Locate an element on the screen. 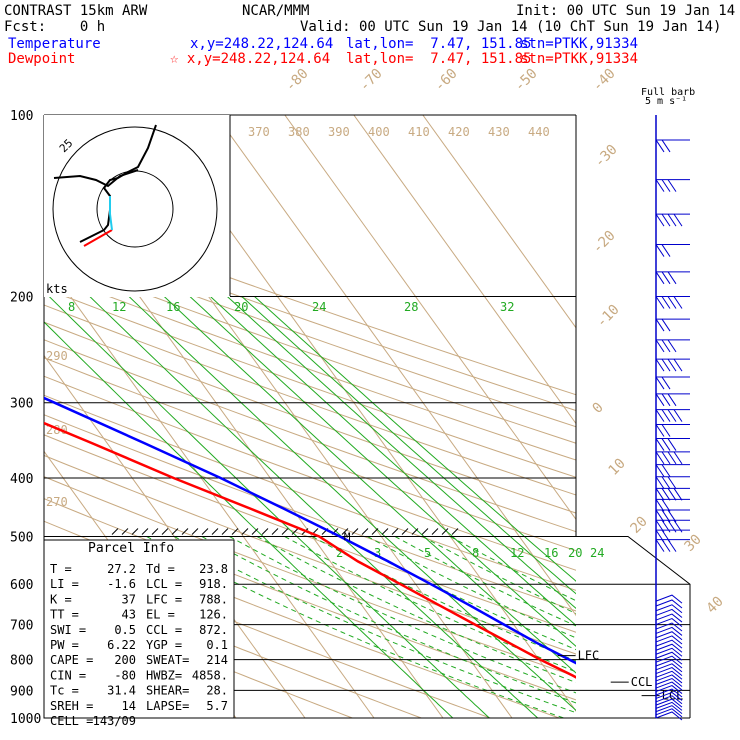 The image size is (740, 740). parcel-key: HWBZ= is located at coordinates (164, 675).